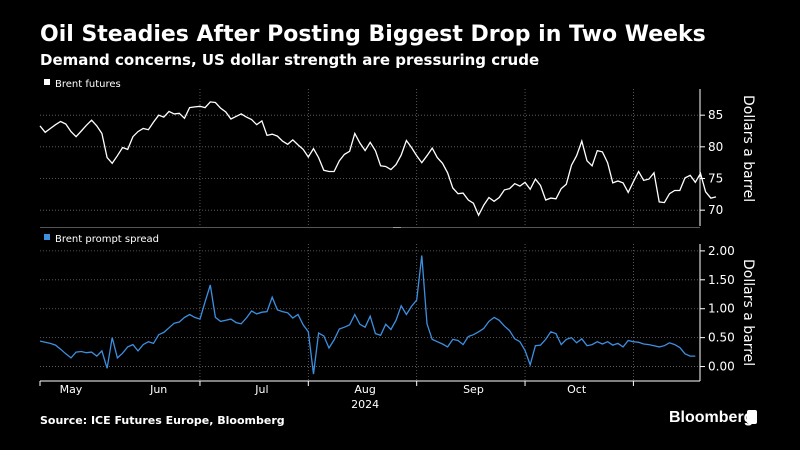  I want to click on brent-futures-legend-swatch, so click(47, 82).